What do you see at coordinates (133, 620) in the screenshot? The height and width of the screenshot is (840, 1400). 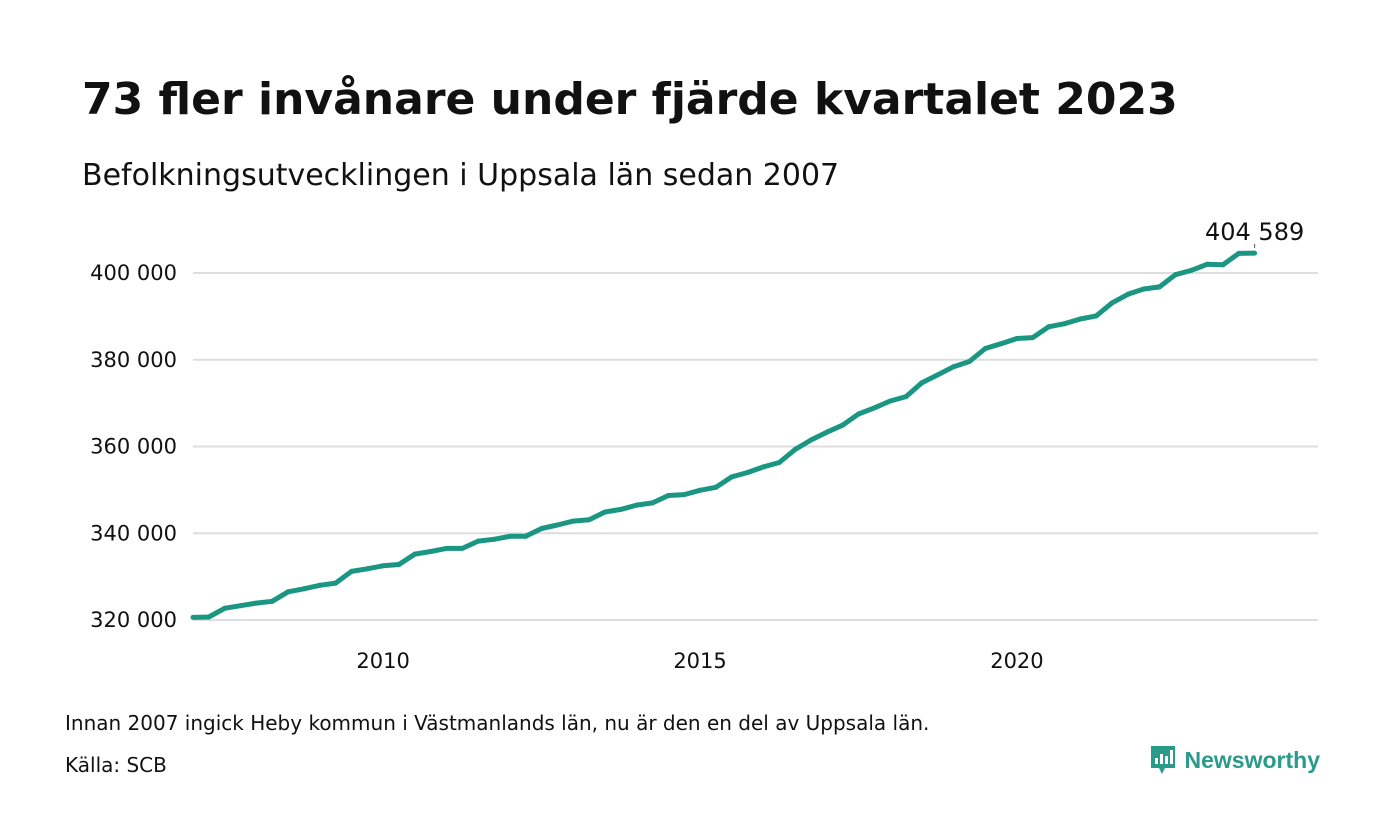 I see `y-tick-label: 320 000` at bounding box center [133, 620].